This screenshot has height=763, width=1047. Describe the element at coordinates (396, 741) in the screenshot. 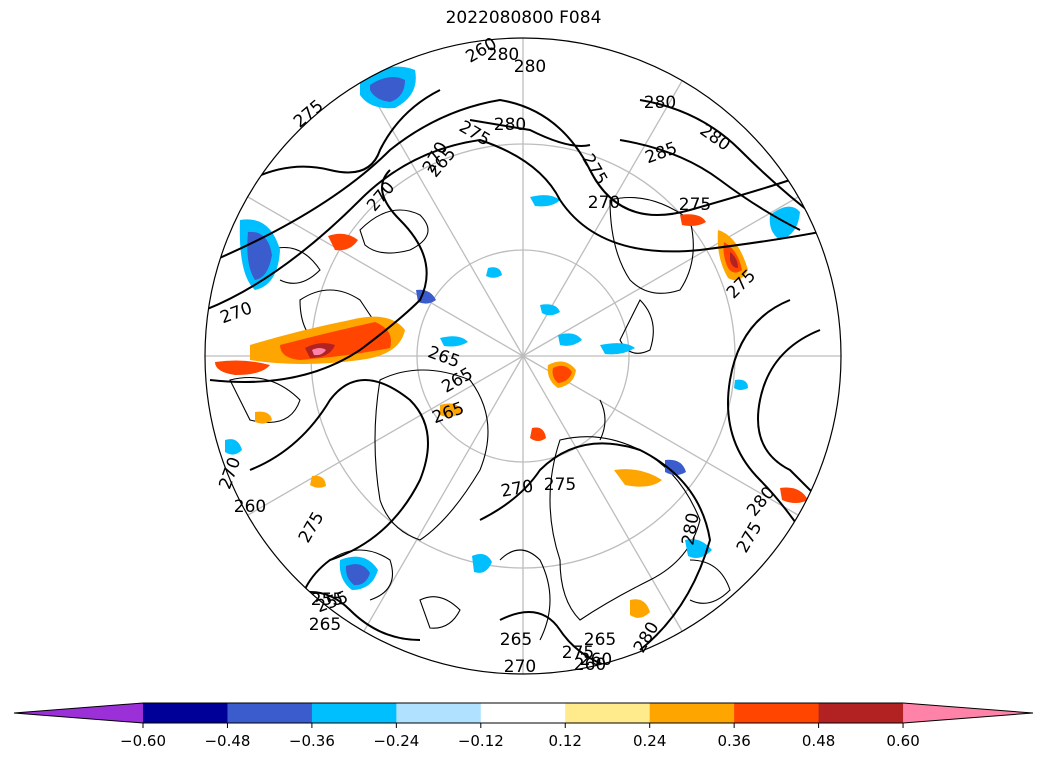

I see `colorbar-tick-label: −0.24` at that location.